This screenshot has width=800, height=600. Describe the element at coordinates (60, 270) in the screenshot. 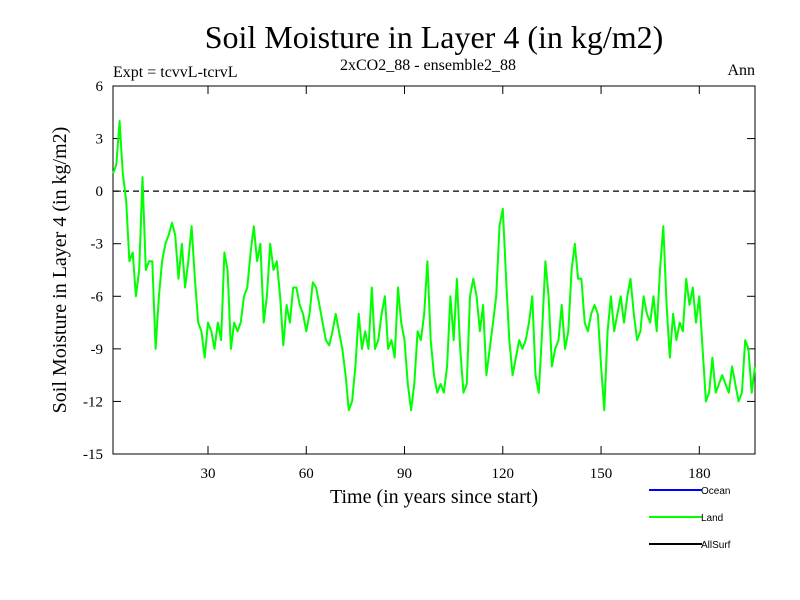

I see `y-axis-label: Soil Moisture in Layer 4 (in kg/m2)` at that location.